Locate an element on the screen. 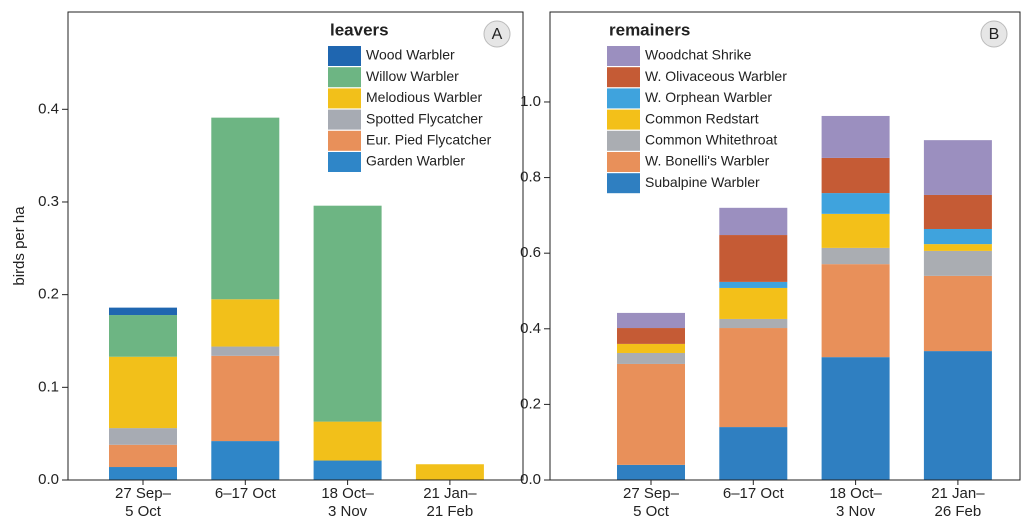 The width and height of the screenshot is (1028, 528). legend-label: Woodchat Shrike is located at coordinates (698, 55).